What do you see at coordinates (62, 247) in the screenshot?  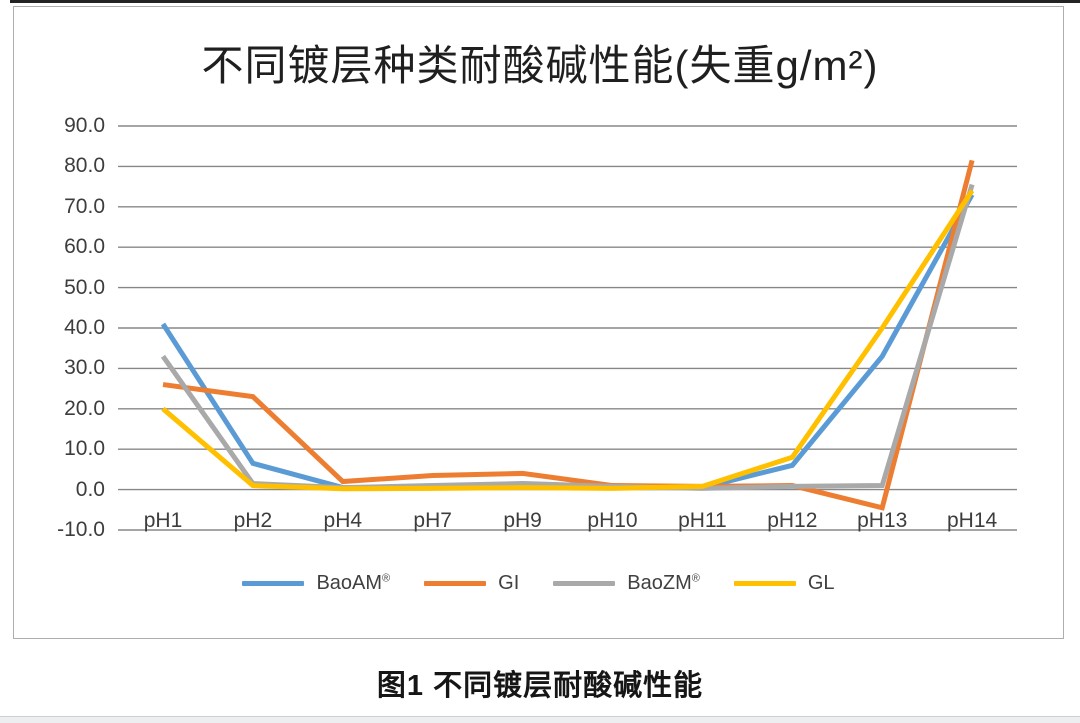 I see `y-tick-label-60.0: 60.0` at bounding box center [62, 247].